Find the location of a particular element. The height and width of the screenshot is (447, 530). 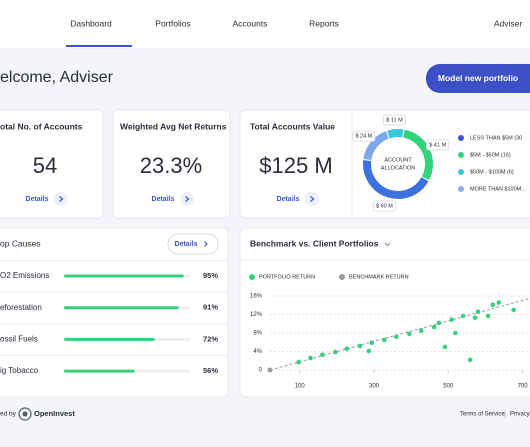

y-tick-label: 8% is located at coordinates (257, 334).